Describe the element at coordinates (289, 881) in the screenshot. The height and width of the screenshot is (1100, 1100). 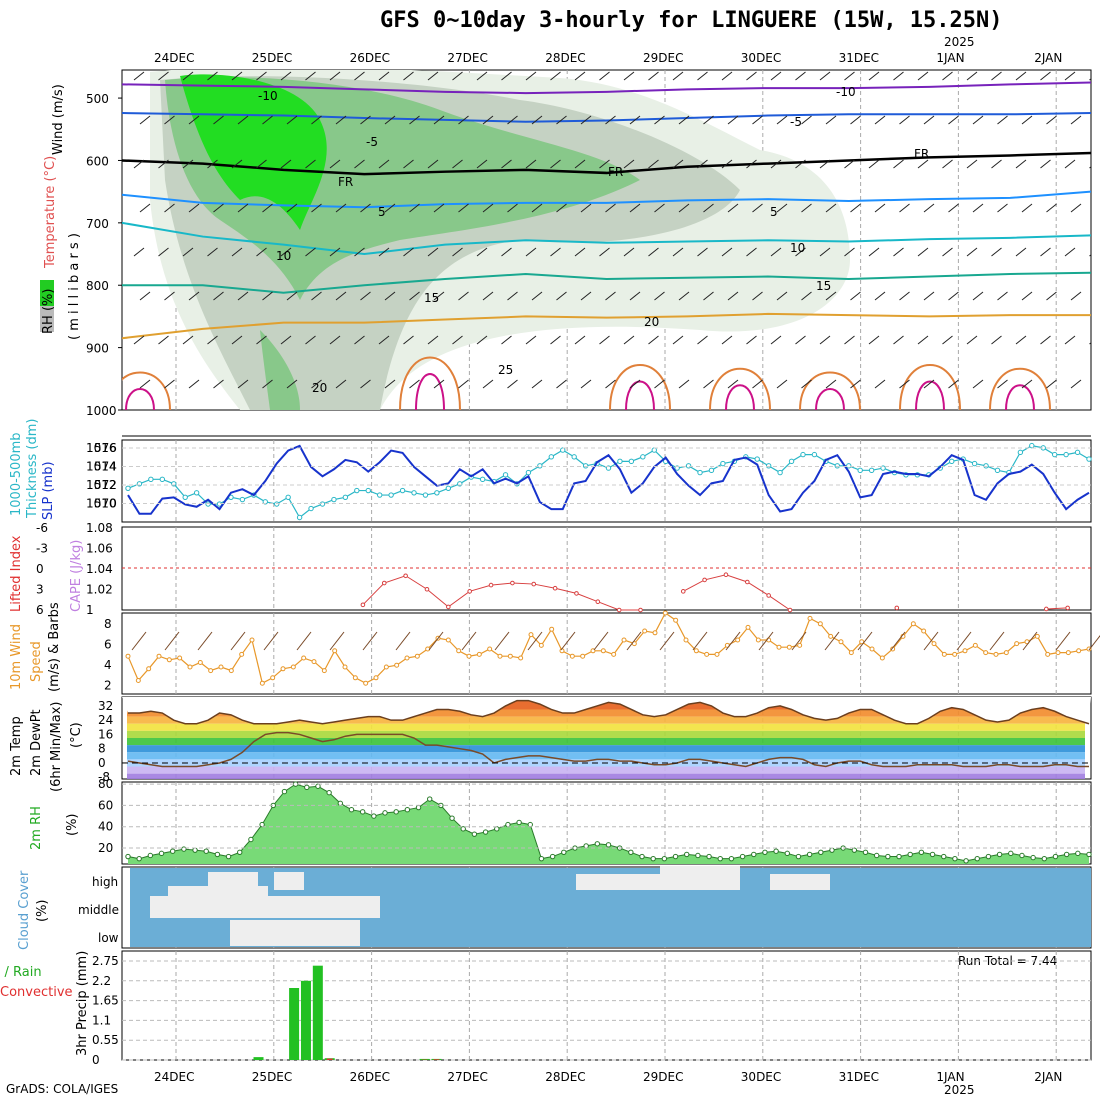
I see `cloud-block` at that location.